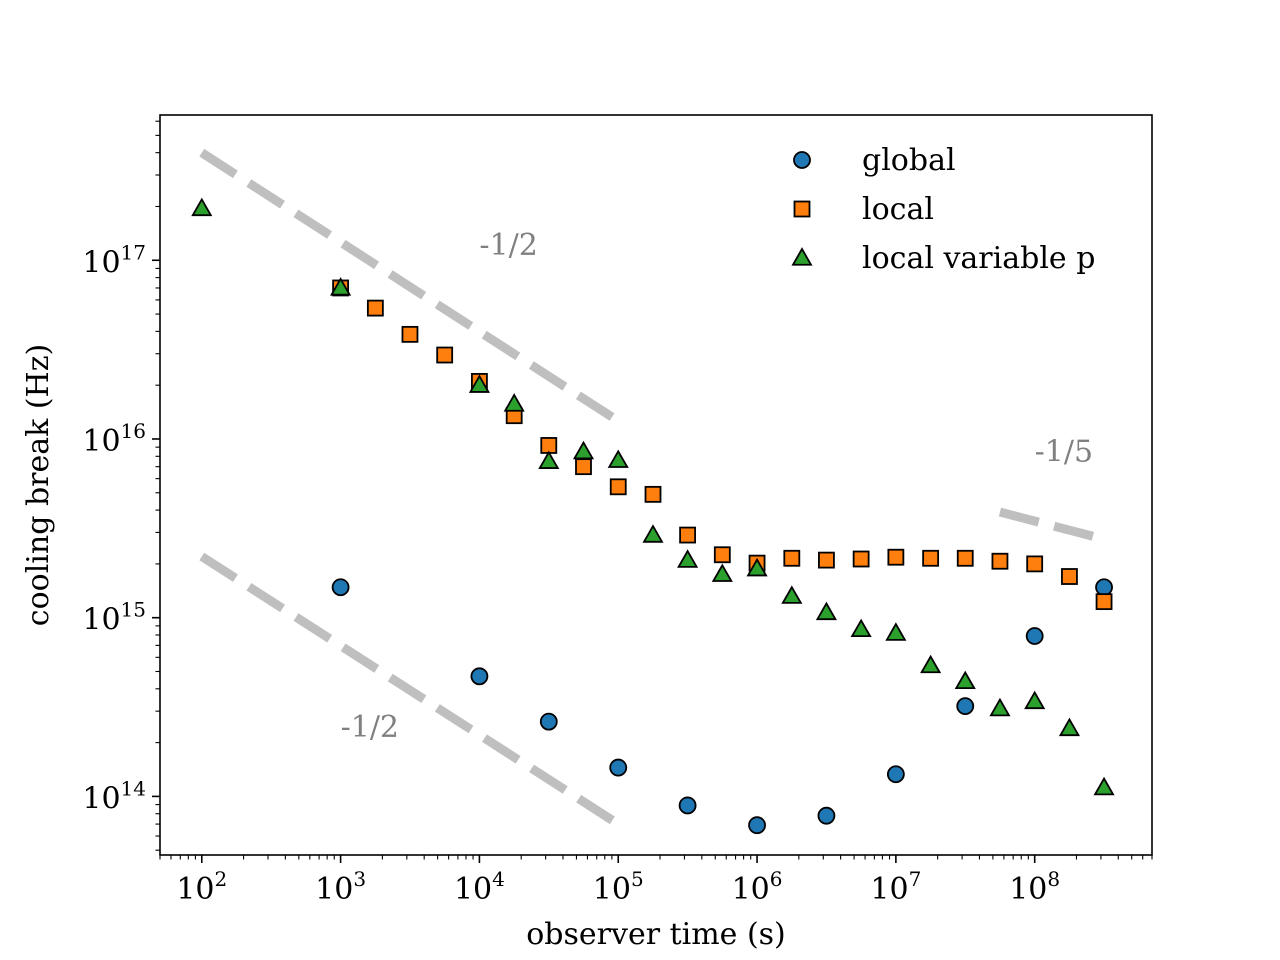  Describe the element at coordinates (114, 439) in the screenshot. I see `y-tick-label: 1016` at that location.